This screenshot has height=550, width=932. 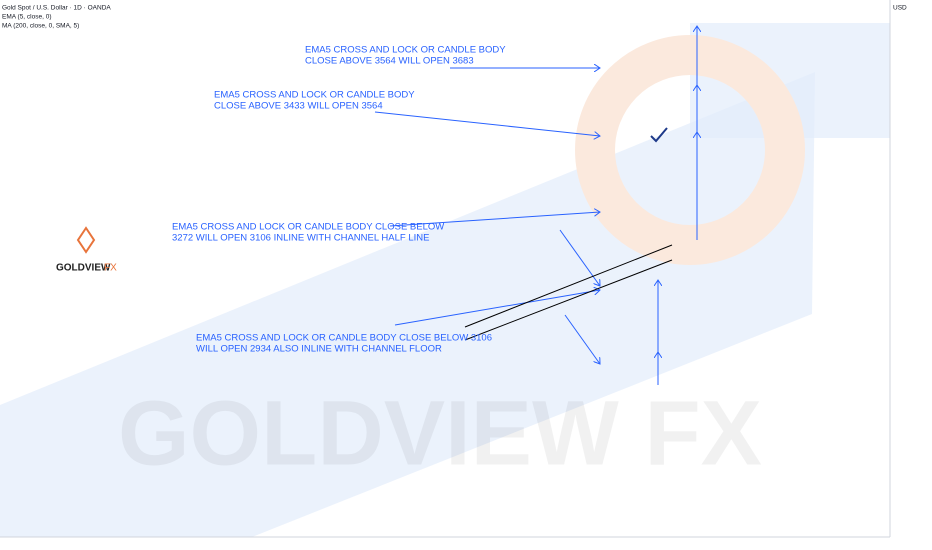 What do you see at coordinates (110, 268) in the screenshot?
I see `logo-suffix: FX` at bounding box center [110, 268].